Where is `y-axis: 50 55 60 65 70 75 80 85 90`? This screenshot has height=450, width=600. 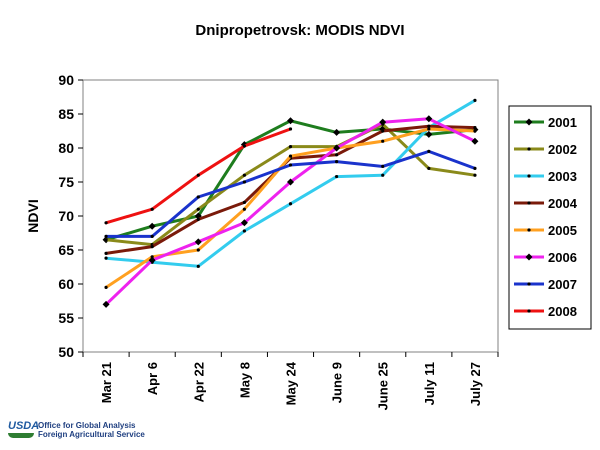 y-axis: 50 55 60 65 70 75 80 85 90 is located at coordinates (70, 216).